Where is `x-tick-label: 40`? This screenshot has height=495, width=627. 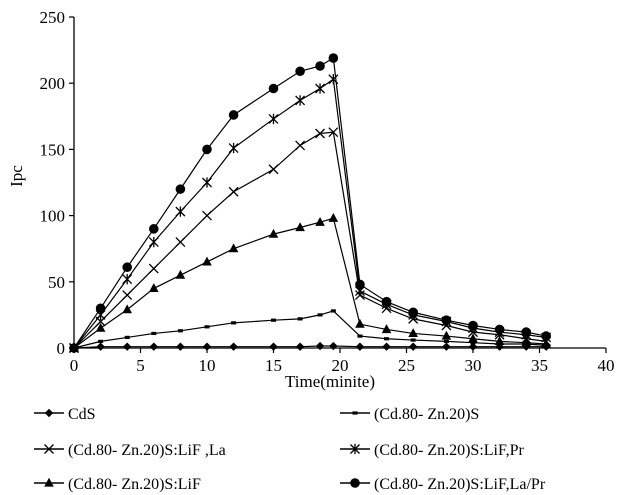
x-tick-label: 40 is located at coordinates (606, 365).